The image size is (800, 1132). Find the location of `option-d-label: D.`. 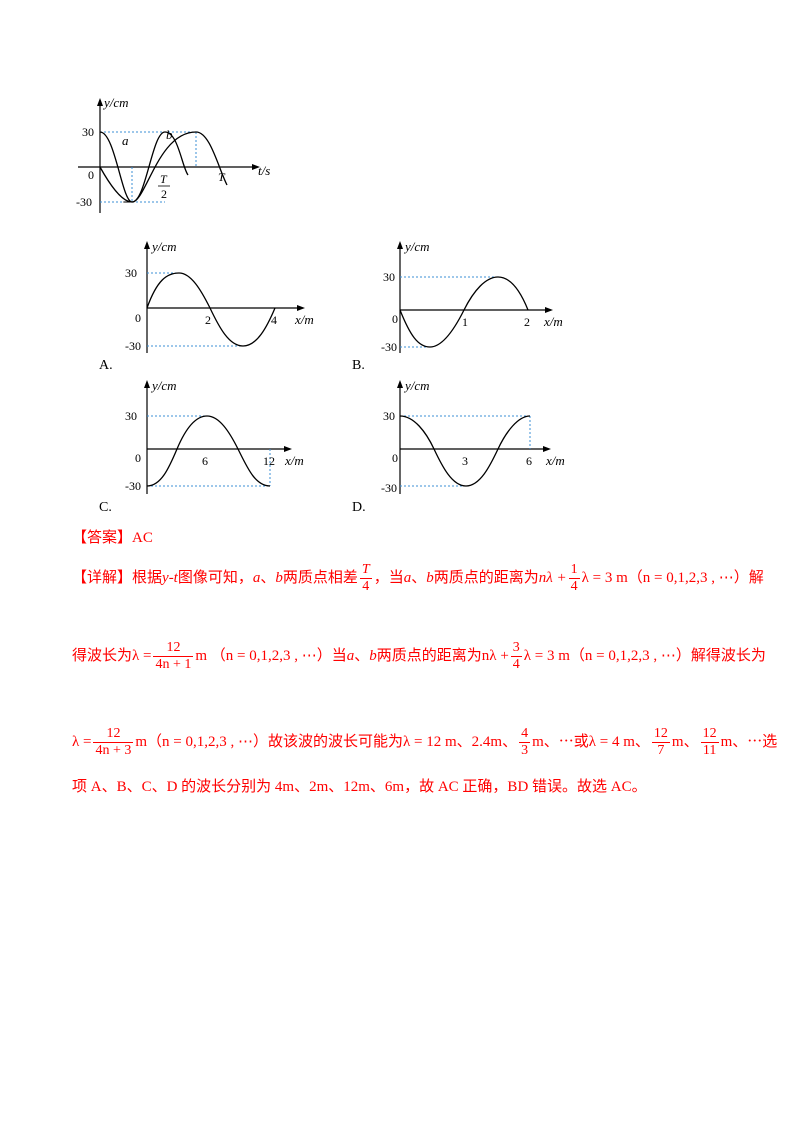

option-d-label: D. is located at coordinates (359, 507).